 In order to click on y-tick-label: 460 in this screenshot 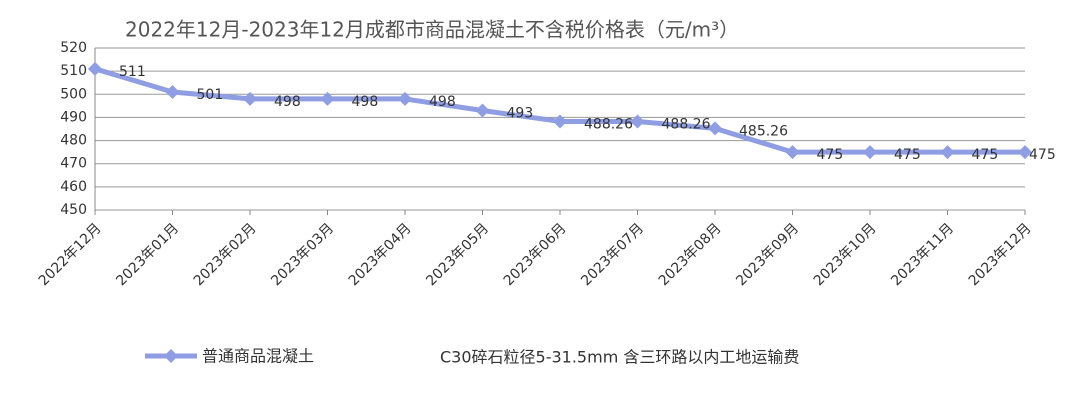, I will do `click(73, 187)`.